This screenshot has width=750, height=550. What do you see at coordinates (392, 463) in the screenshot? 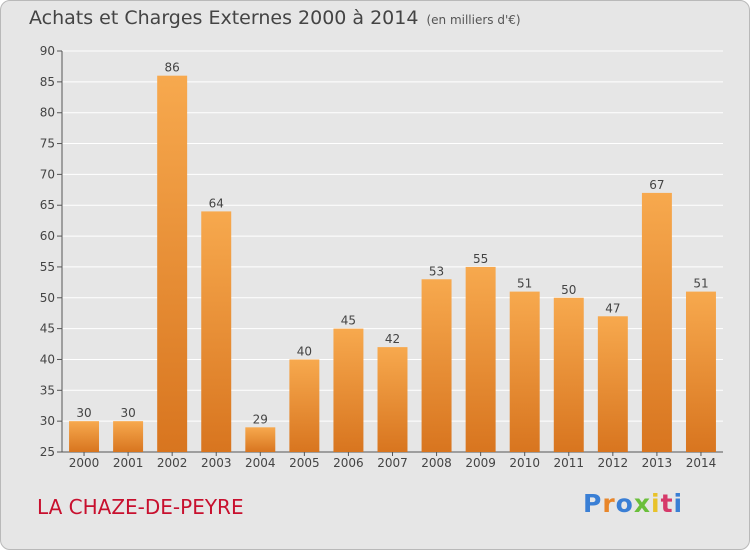
I see `x-tick-label: 2007` at bounding box center [392, 463].